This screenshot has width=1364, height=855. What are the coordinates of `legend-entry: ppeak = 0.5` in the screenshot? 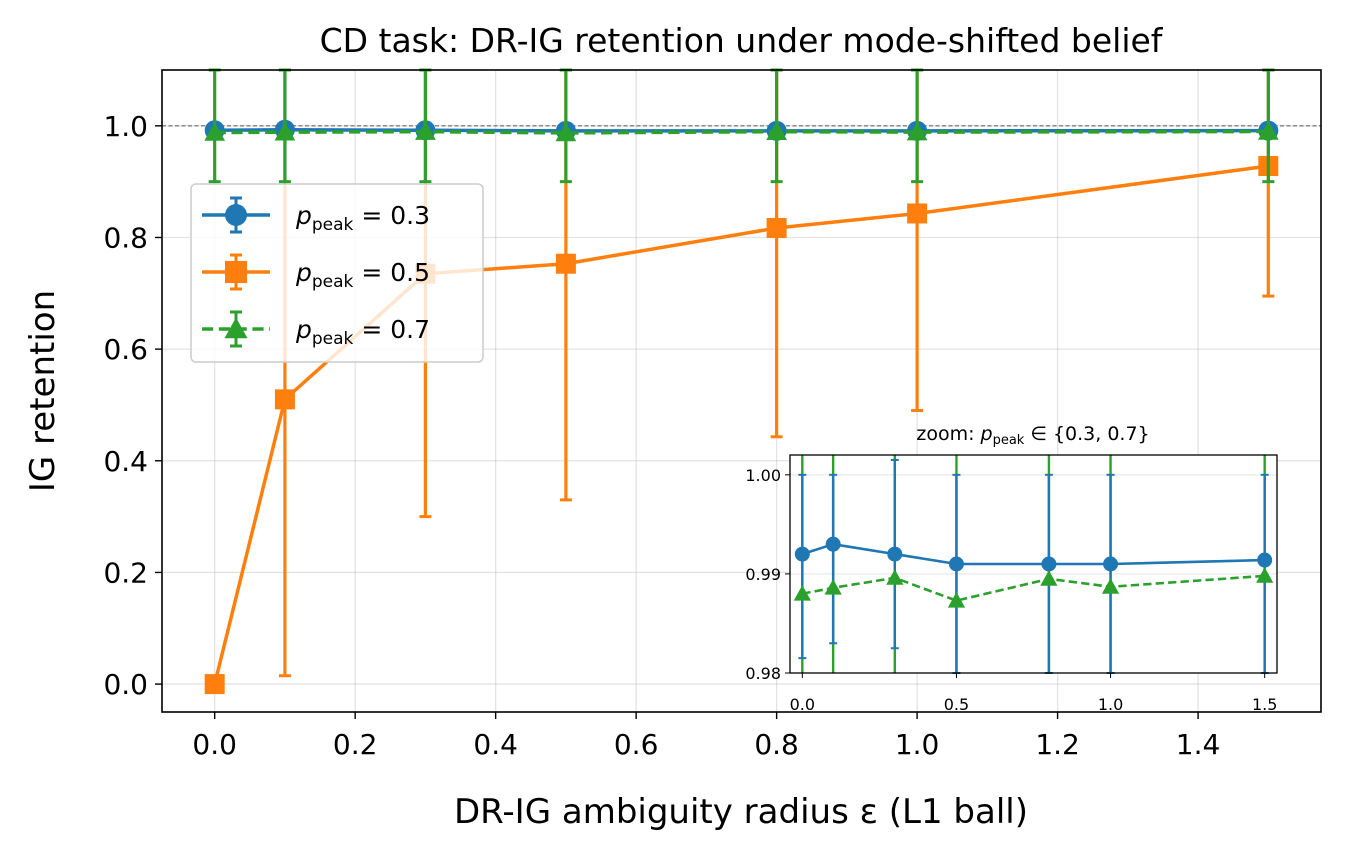 It's located at (316, 272).